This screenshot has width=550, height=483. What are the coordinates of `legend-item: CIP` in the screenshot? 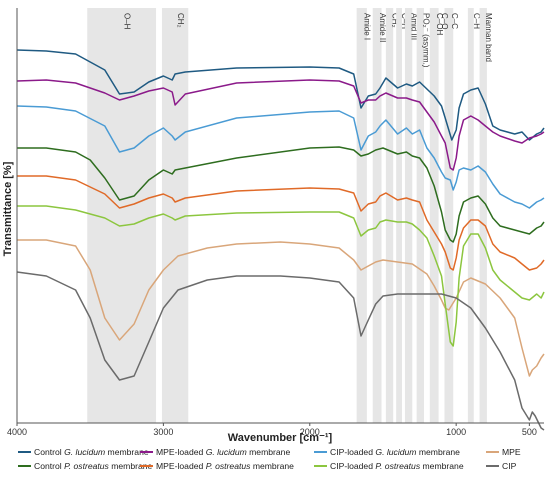 It's located at (516, 466).